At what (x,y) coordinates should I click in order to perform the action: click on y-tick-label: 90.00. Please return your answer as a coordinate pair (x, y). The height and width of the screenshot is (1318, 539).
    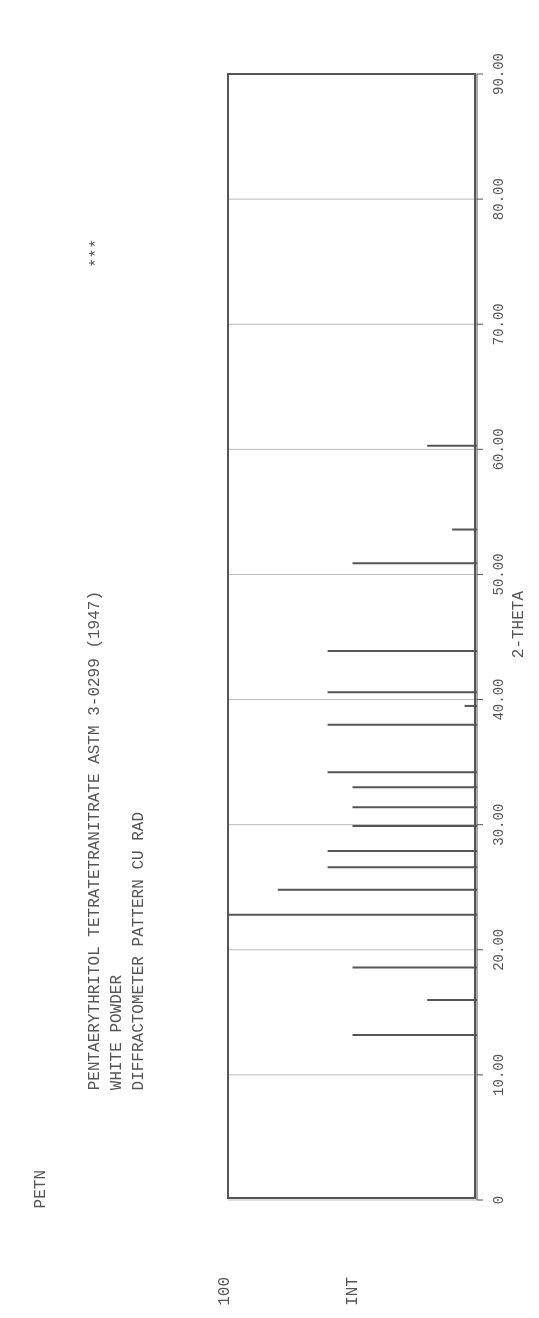
    Looking at the image, I should click on (498, 74).